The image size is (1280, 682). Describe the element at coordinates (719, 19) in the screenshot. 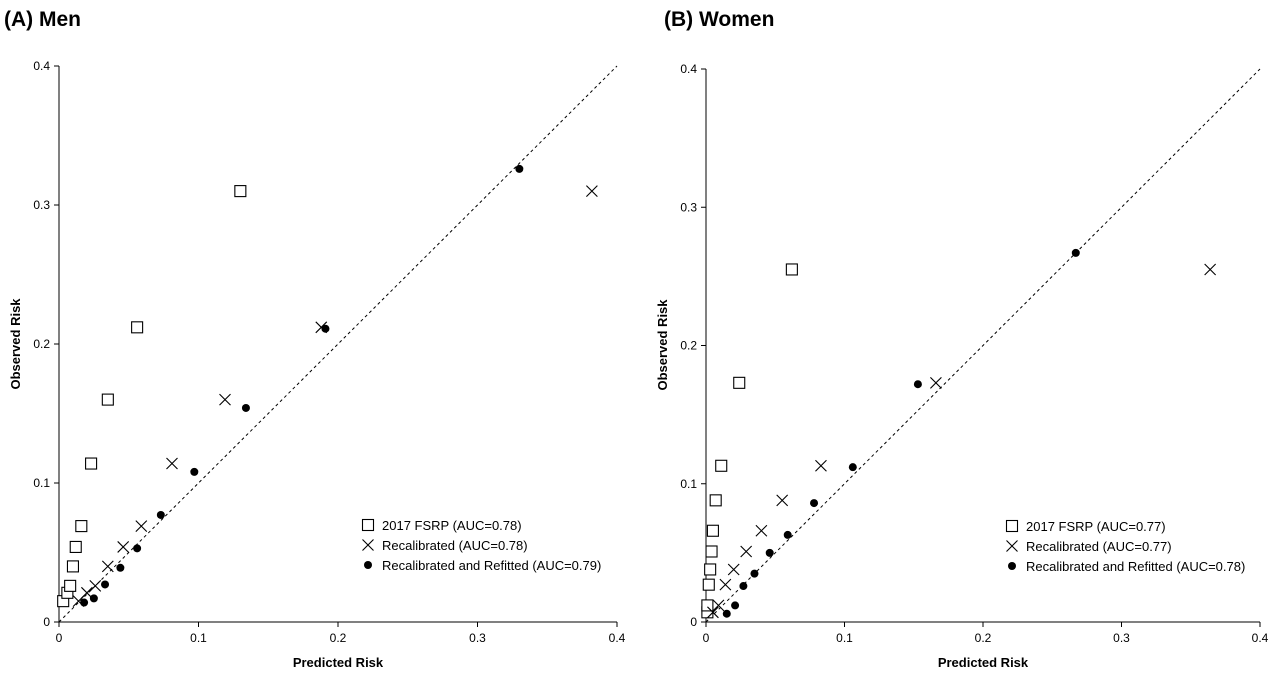

I see `panel-title: (B) Women` at that location.